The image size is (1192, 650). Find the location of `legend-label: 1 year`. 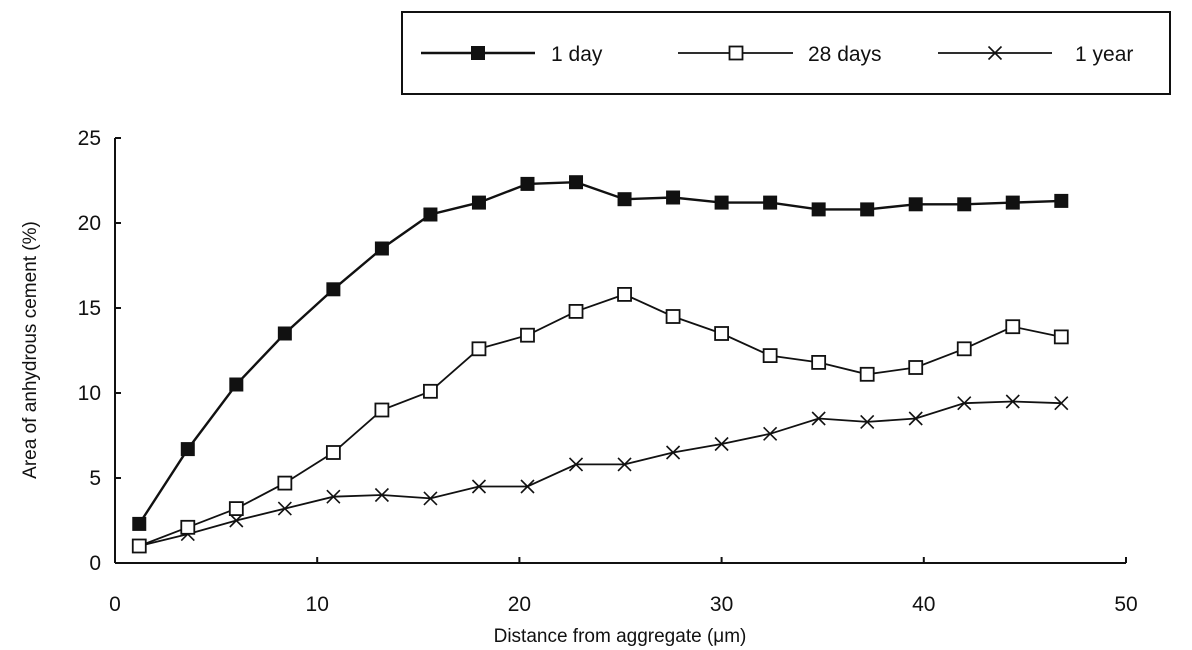

legend-label: 1 year is located at coordinates (1104, 54).